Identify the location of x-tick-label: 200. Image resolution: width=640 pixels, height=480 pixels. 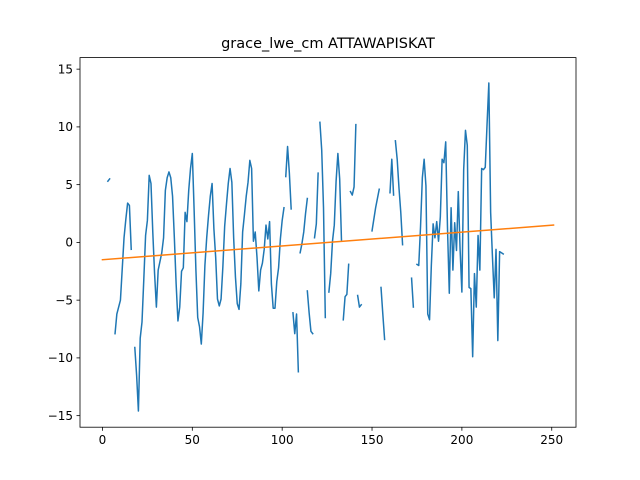
(461, 440).